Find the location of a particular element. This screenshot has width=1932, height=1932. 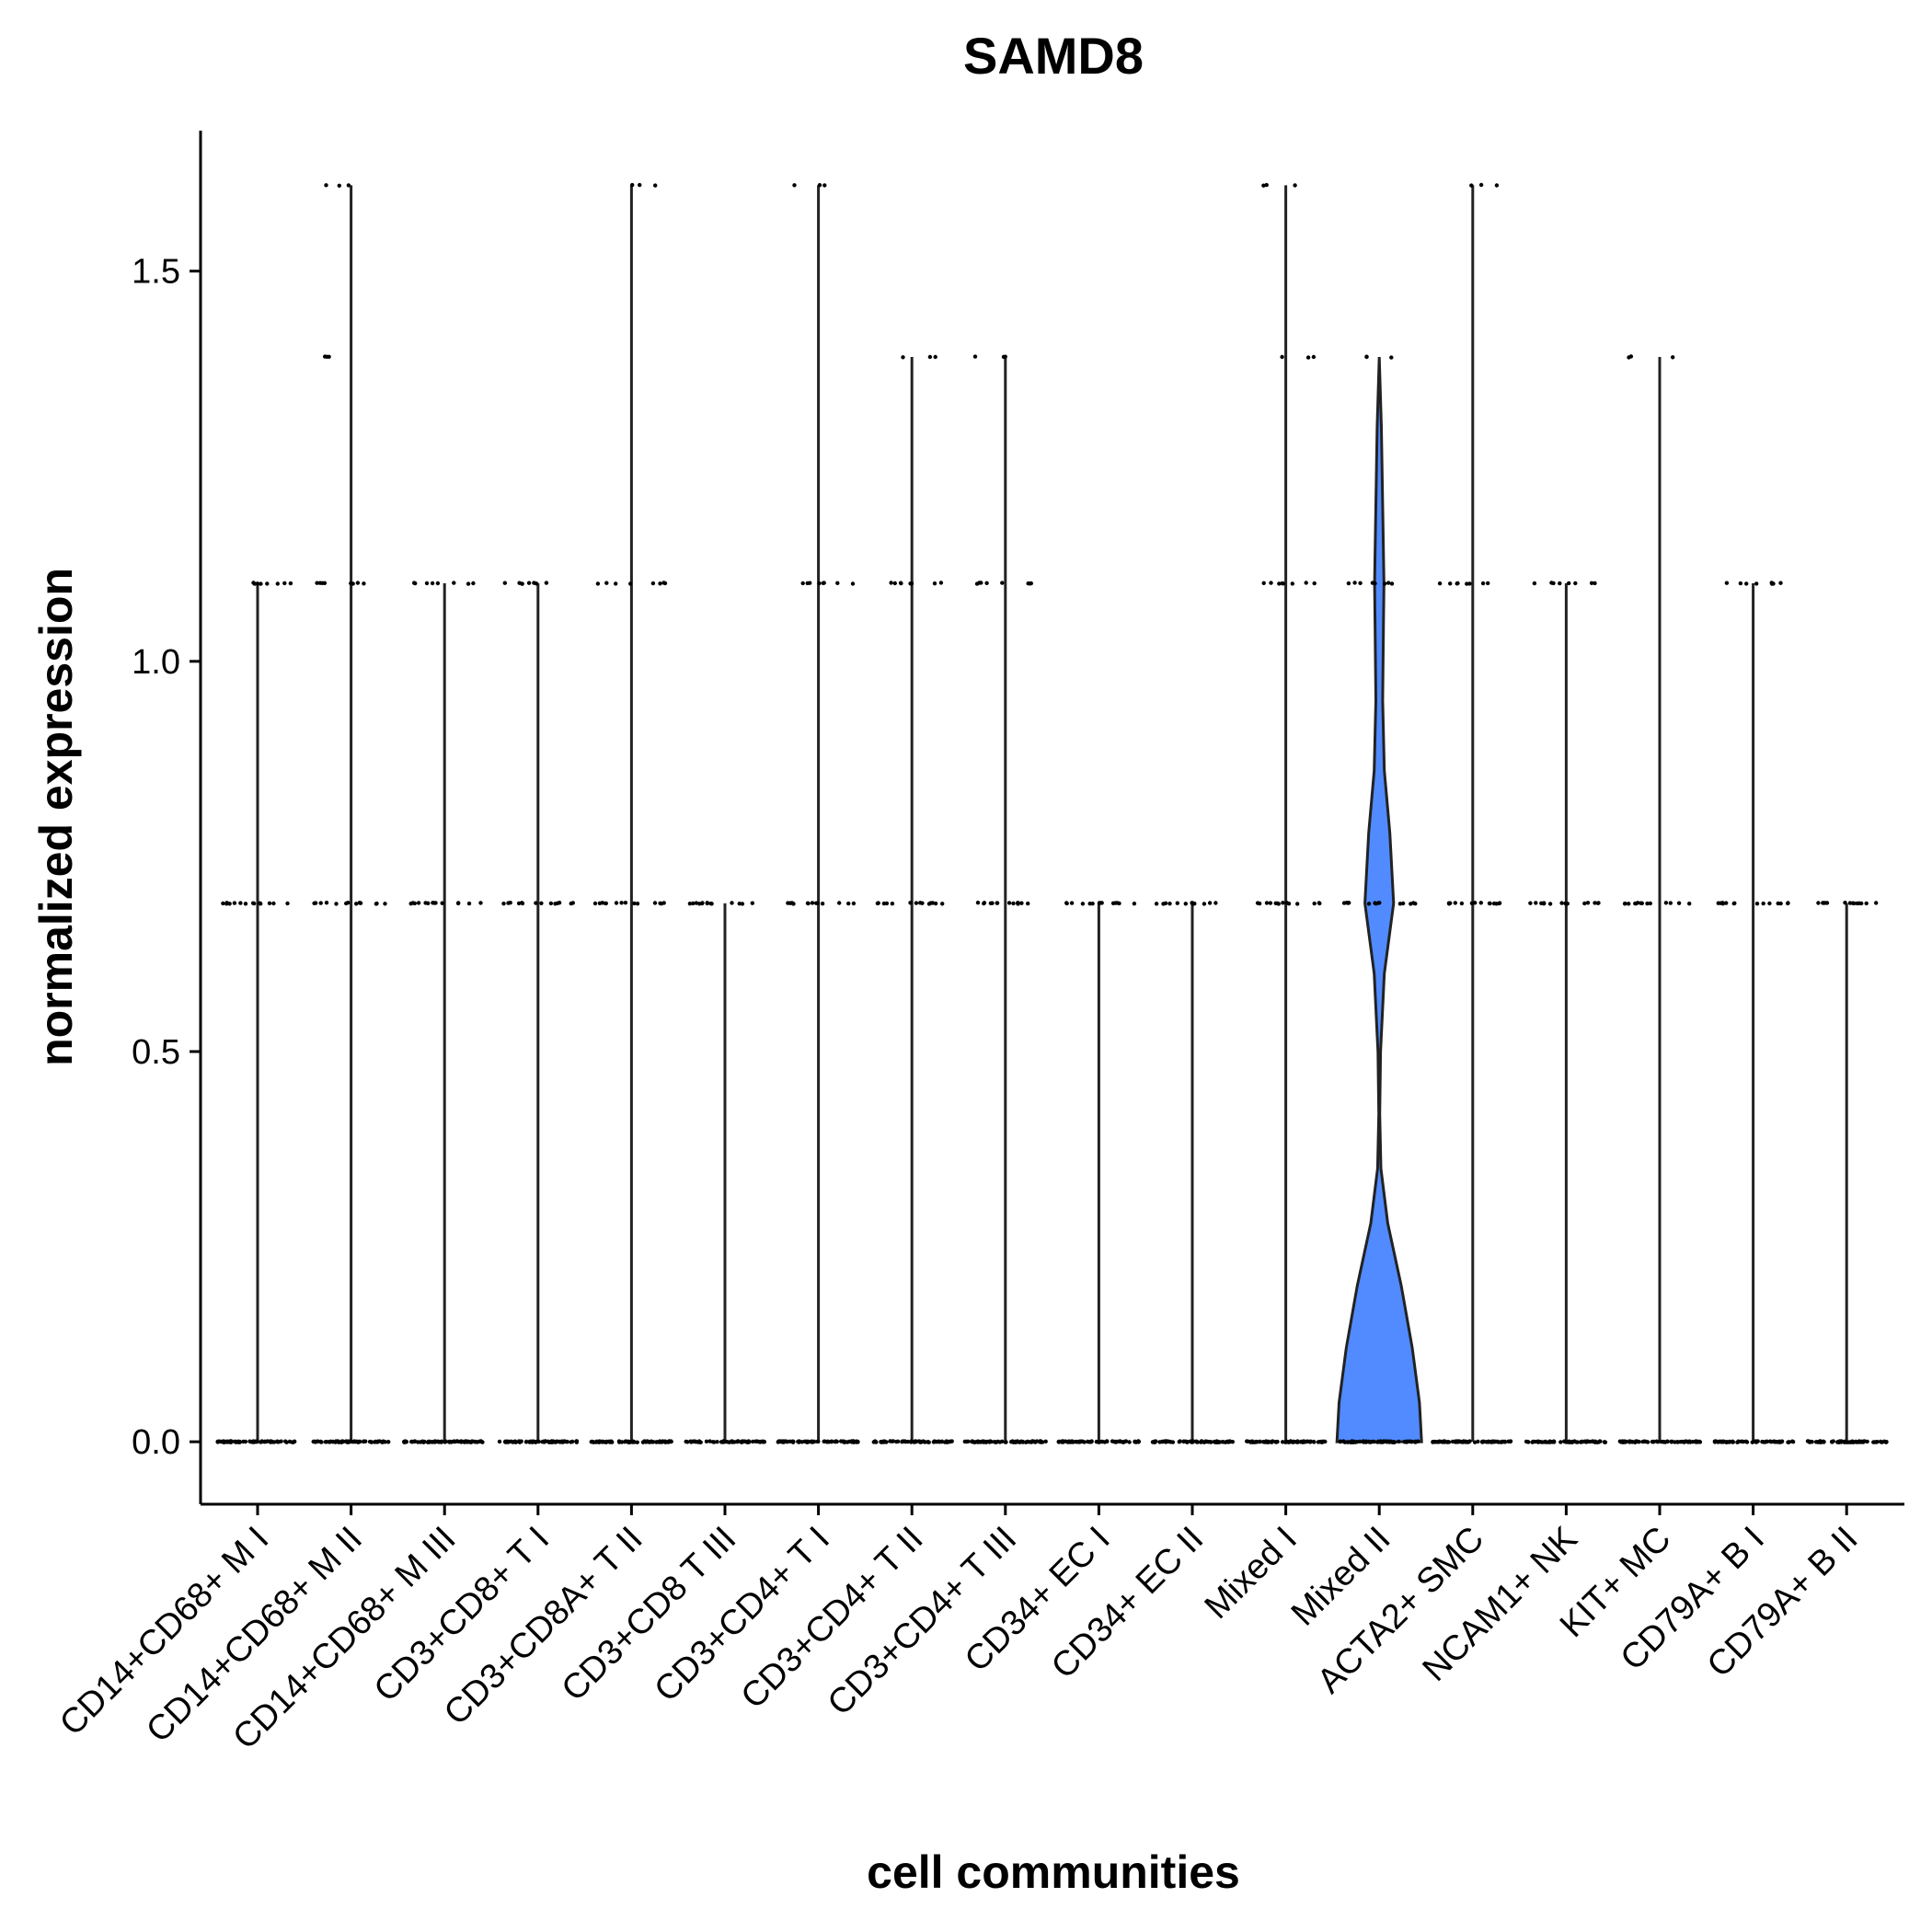

chart-title: SAMD8 is located at coordinates (1053, 56).